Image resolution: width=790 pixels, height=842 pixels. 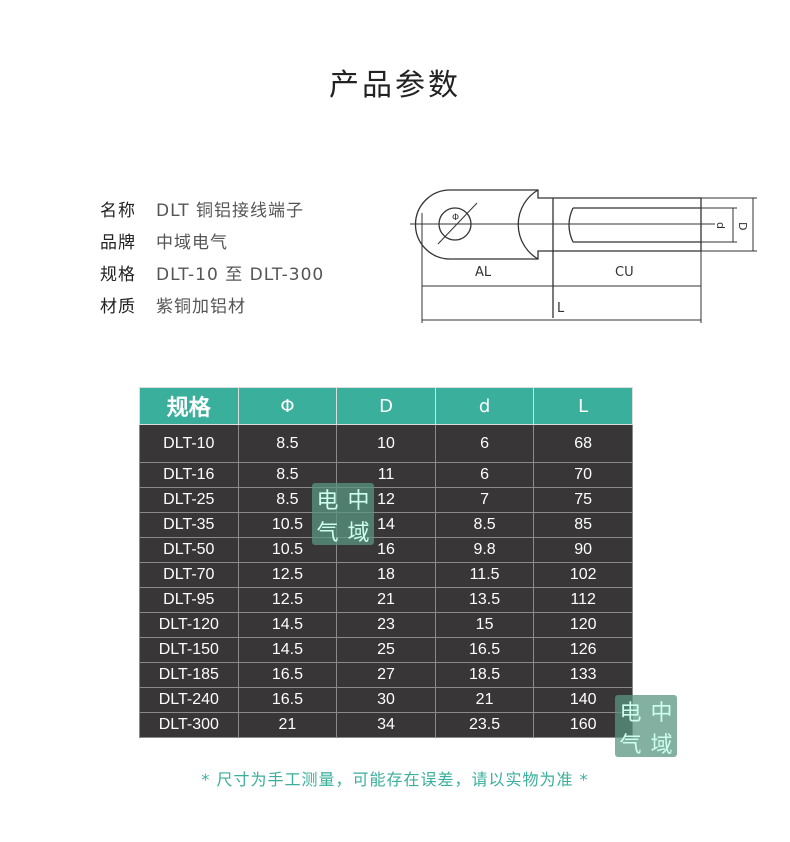 I want to click on table-cell: 70, so click(x=583, y=475).